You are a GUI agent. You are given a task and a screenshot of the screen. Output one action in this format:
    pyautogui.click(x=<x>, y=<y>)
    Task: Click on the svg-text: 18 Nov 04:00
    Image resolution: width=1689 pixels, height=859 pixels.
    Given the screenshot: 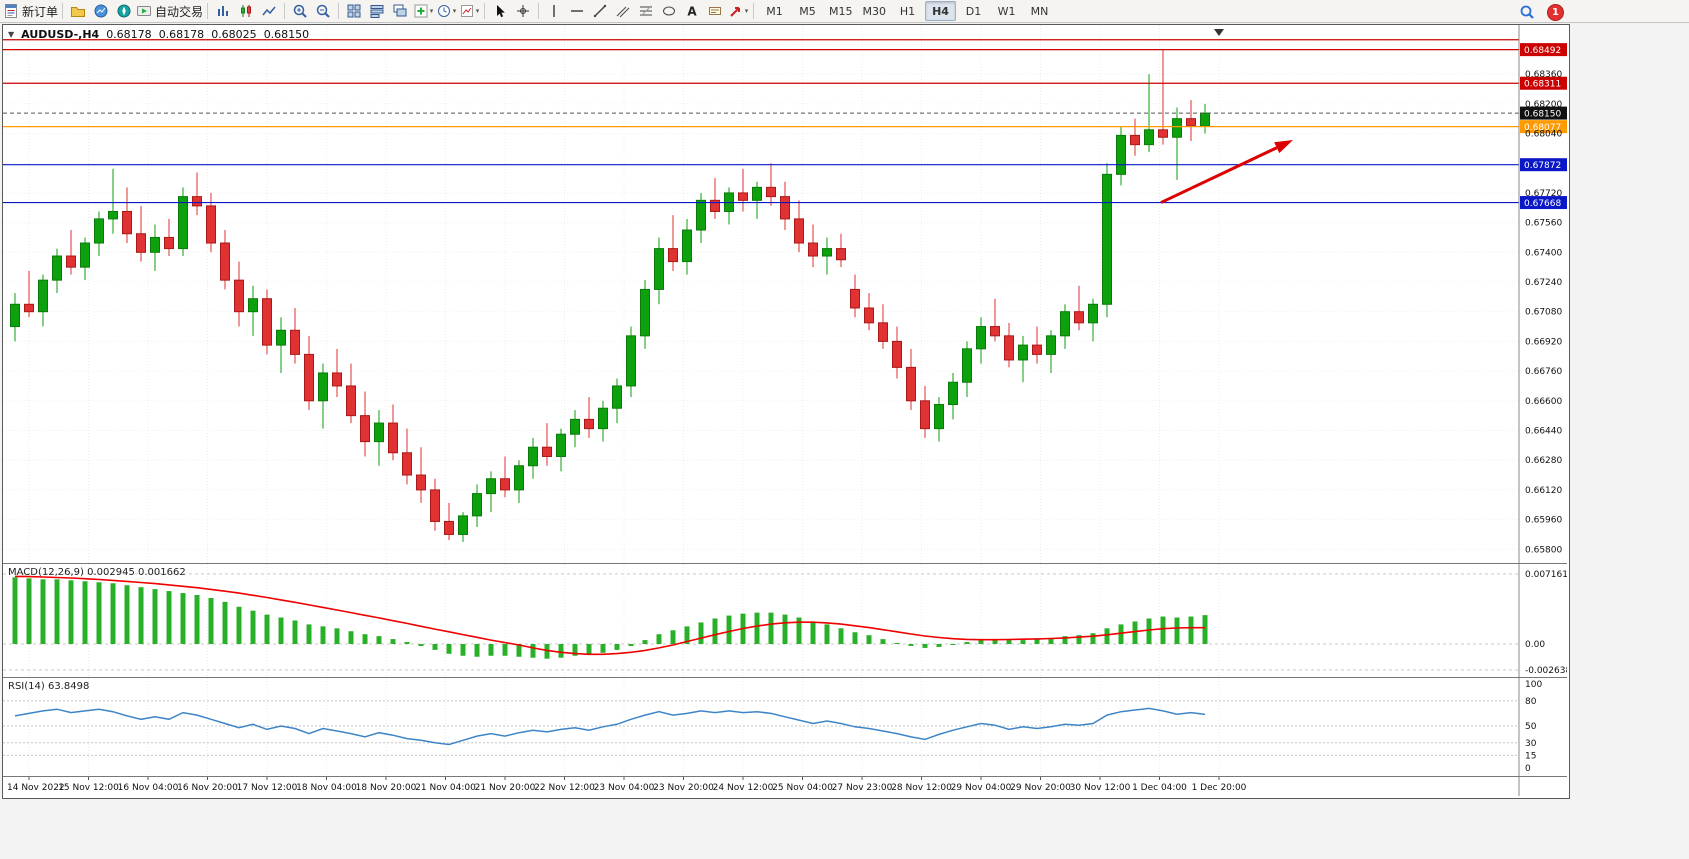 What is the action you would take?
    pyautogui.click(x=326, y=788)
    